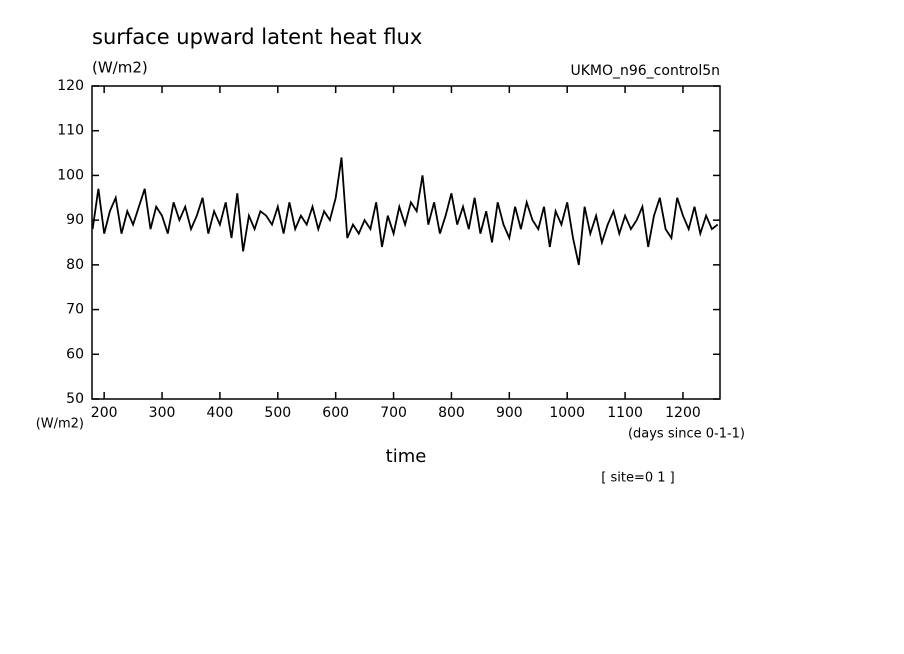  Describe the element at coordinates (567, 413) in the screenshot. I see `x-tick-label: 1000` at that location.